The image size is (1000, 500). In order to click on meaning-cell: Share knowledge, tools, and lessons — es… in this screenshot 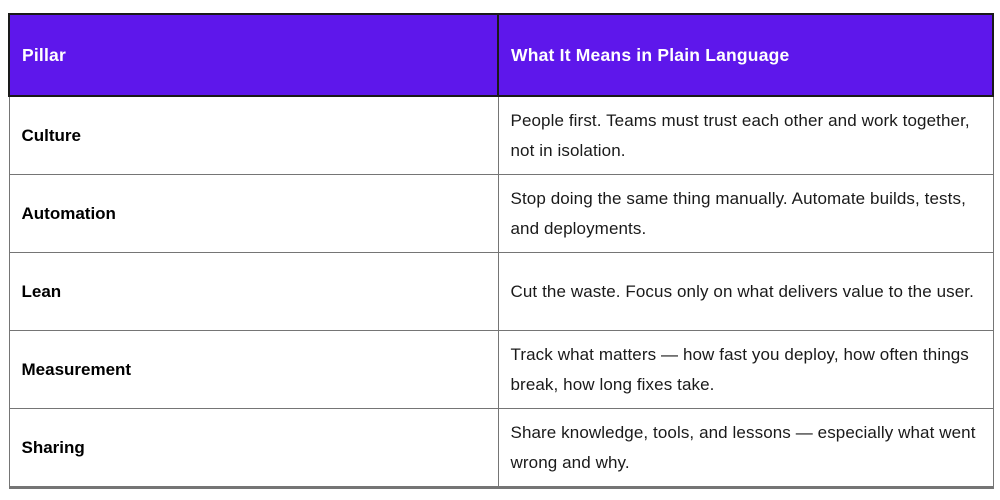, I will do `click(745, 448)`.